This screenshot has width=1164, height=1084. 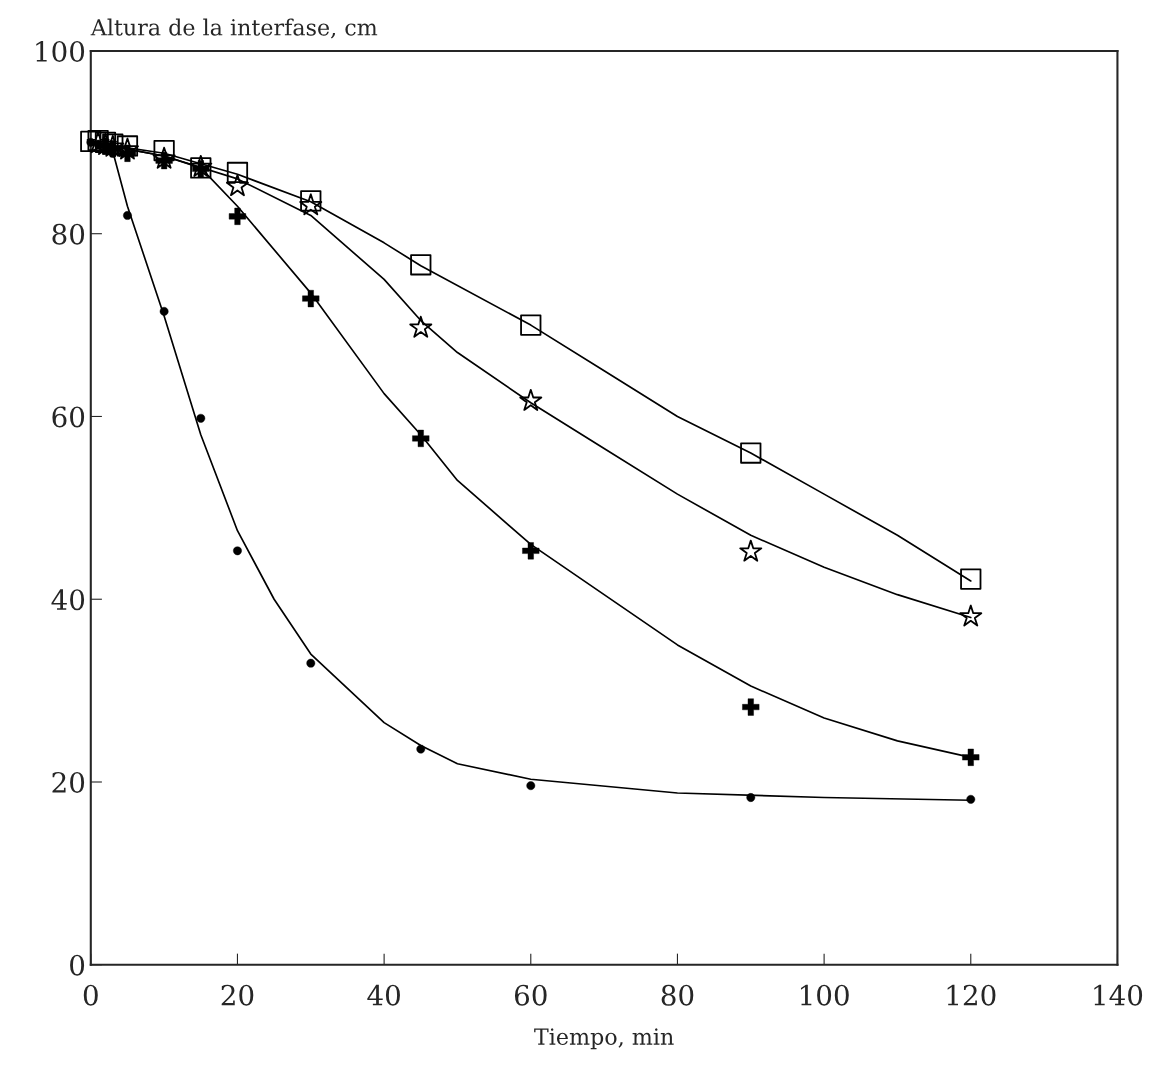 What do you see at coordinates (1118, 995) in the screenshot?
I see `x-tick-label: 140` at bounding box center [1118, 995].